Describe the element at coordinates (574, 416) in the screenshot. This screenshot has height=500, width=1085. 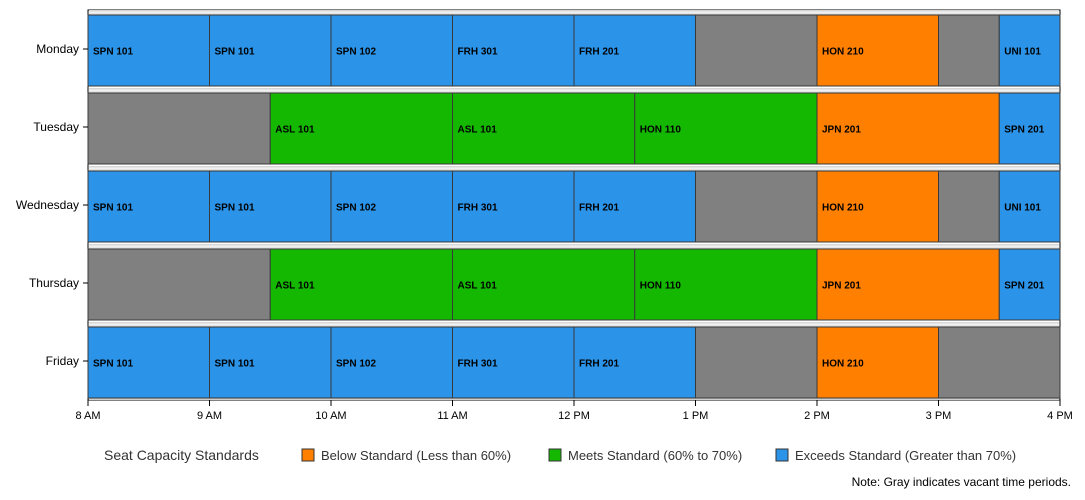
I see `x-tick-label: 12 PM` at that location.